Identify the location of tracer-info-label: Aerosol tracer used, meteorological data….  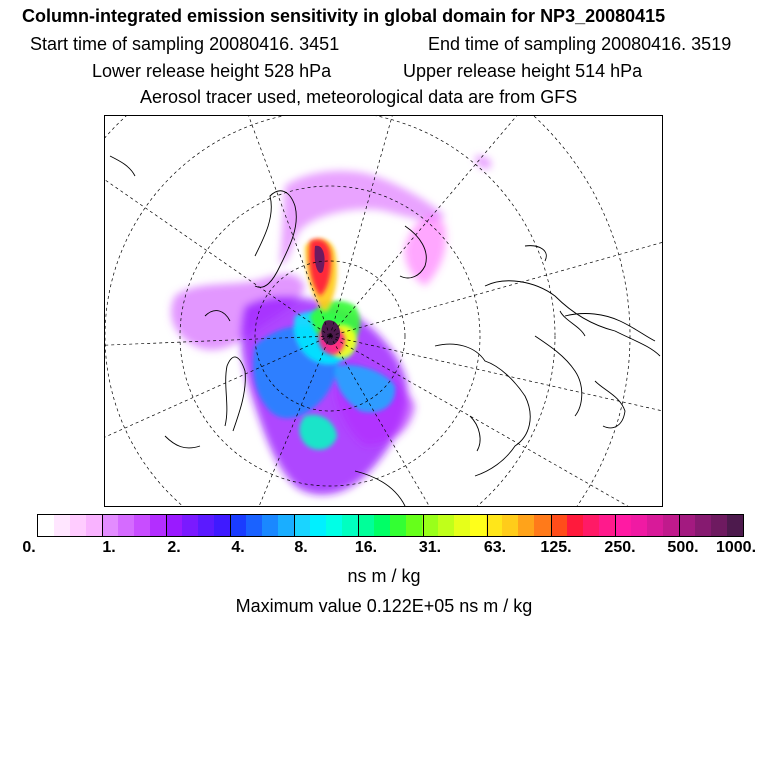
(359, 97).